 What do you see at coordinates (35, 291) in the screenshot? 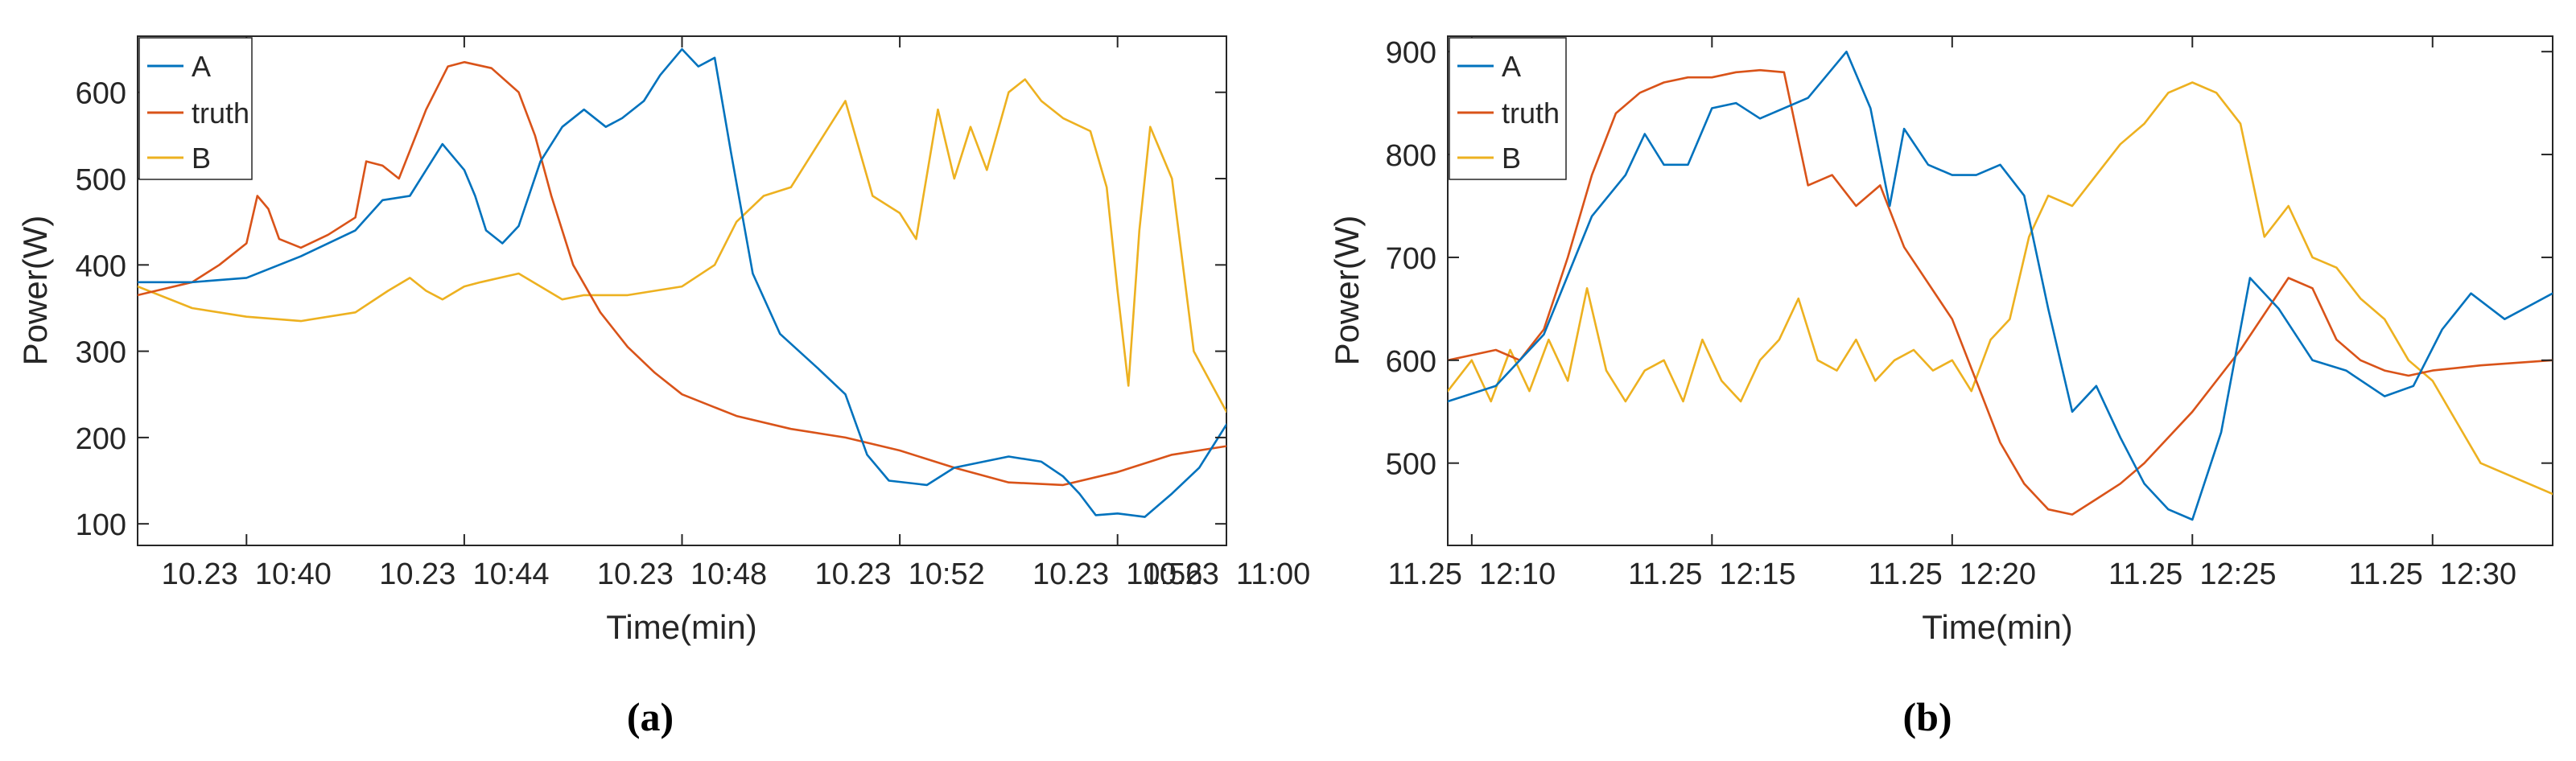
I see `y-axis-title-a: Power(W)` at bounding box center [35, 291].